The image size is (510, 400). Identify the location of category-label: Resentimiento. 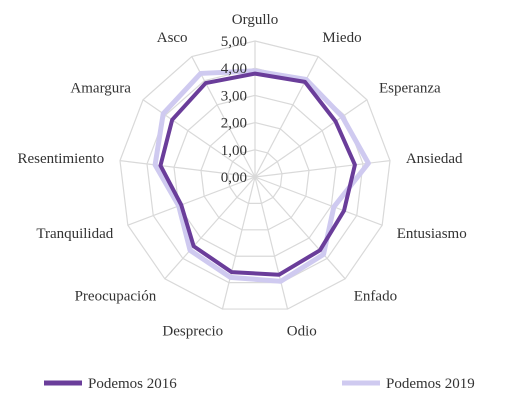
(60, 159).